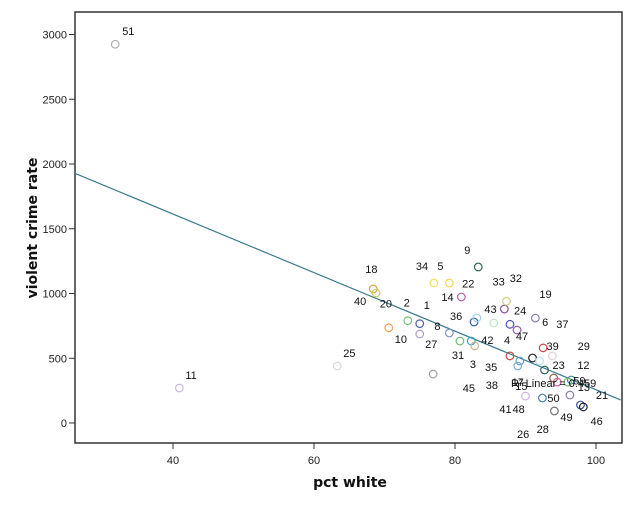  Describe the element at coordinates (386, 455) in the screenshot. I see `x-axis: 40 60 80 100` at that location.